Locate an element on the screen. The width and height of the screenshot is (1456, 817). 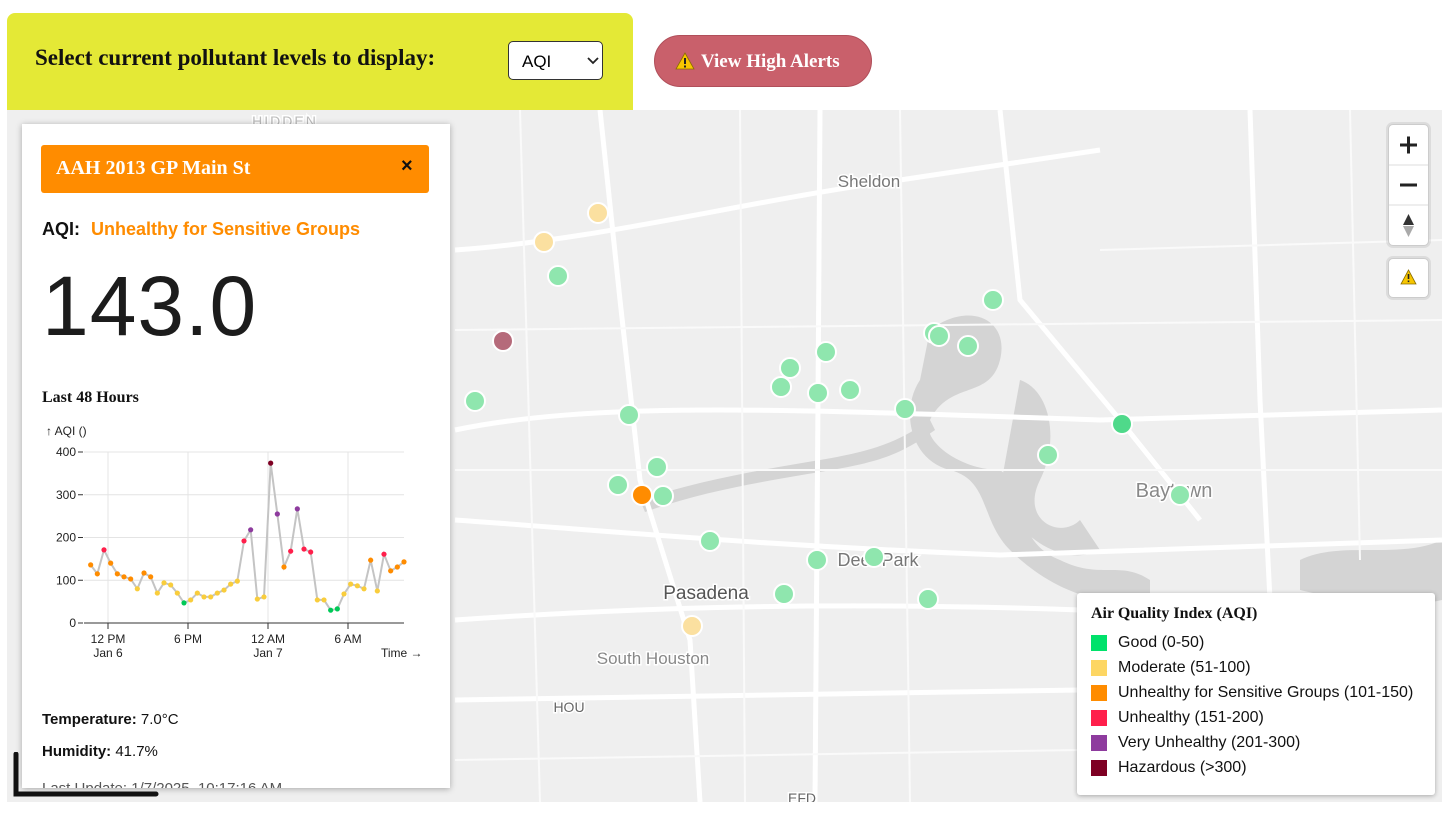
map-label: EFD is located at coordinates (802, 796).